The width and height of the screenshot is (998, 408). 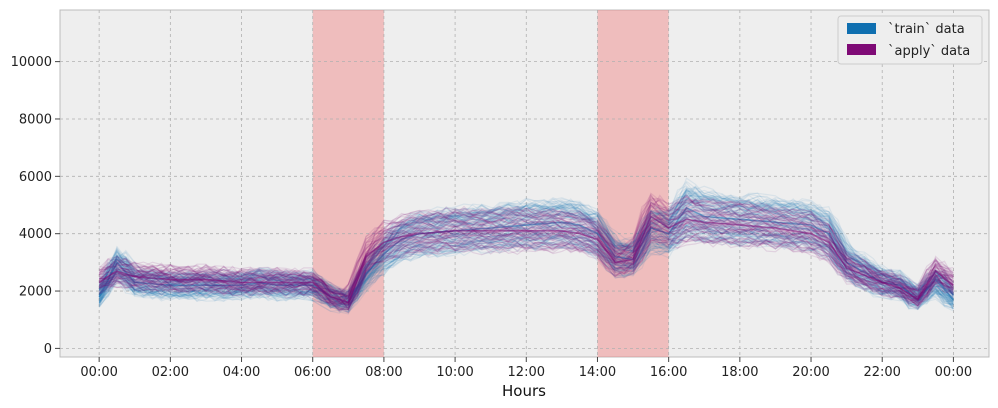 I want to click on x-tick-label: 10:00, so click(x=454, y=372).